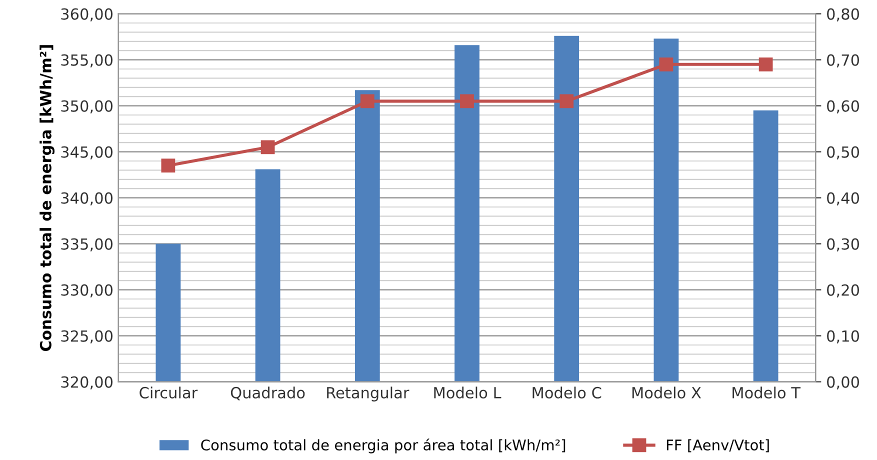  What do you see at coordinates (843, 153) in the screenshot?
I see `y2-tick-label: 0,50` at bounding box center [843, 153].